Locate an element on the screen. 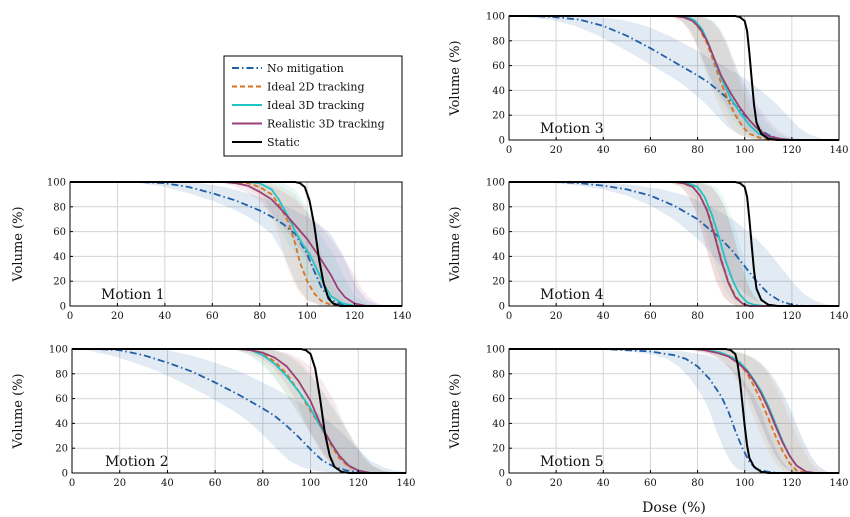 Image resolution: width=850 pixels, height=517 pixels. legend-item-no-mitigation: No mitigation is located at coordinates (288, 68).